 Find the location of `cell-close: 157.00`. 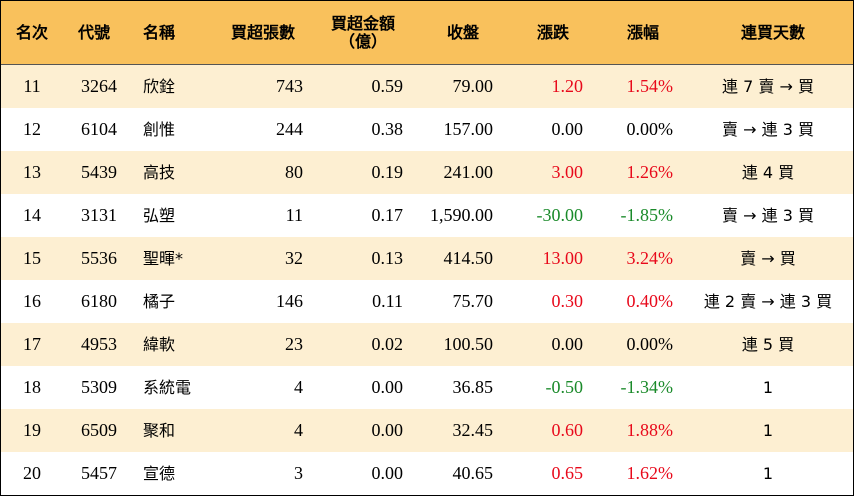

cell-close: 157.00 is located at coordinates (468, 129).